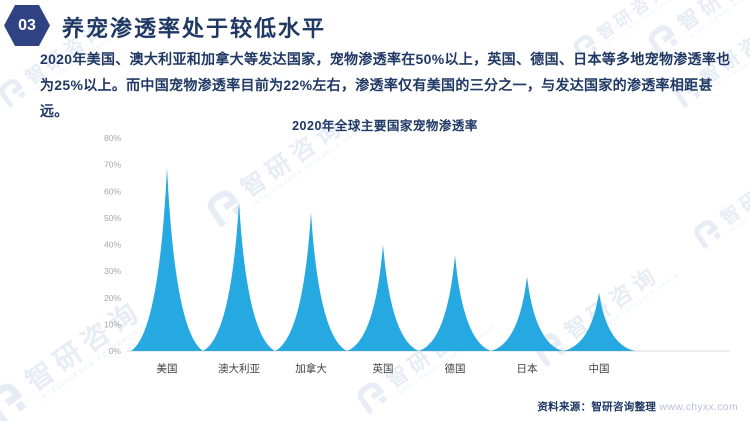  I want to click on x-category-label: 中国, so click(599, 368).